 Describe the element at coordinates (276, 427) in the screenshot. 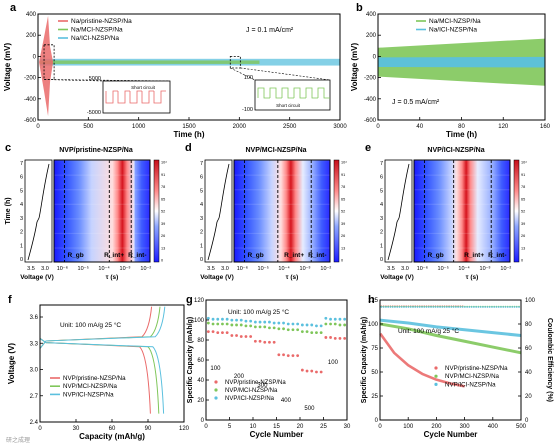

I see `x-tick-label: 15` at that location.